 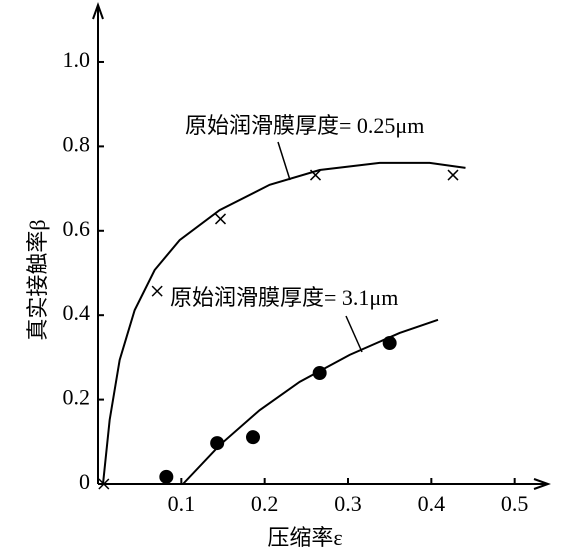 What do you see at coordinates (310, 401) in the screenshot?
I see `fit-curve` at bounding box center [310, 401].